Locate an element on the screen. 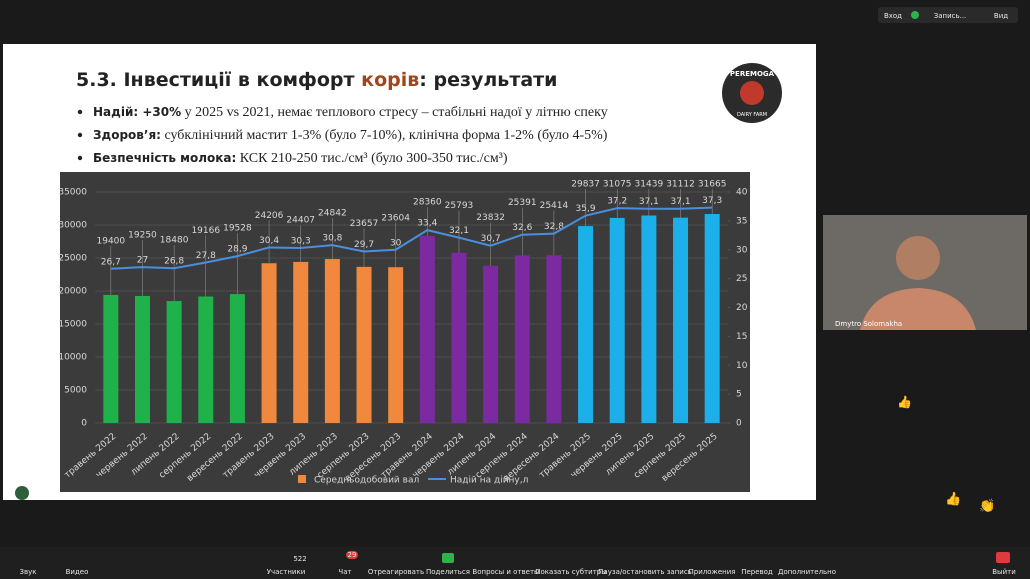  captions-button: Показать субтитры is located at coordinates (571, 572).